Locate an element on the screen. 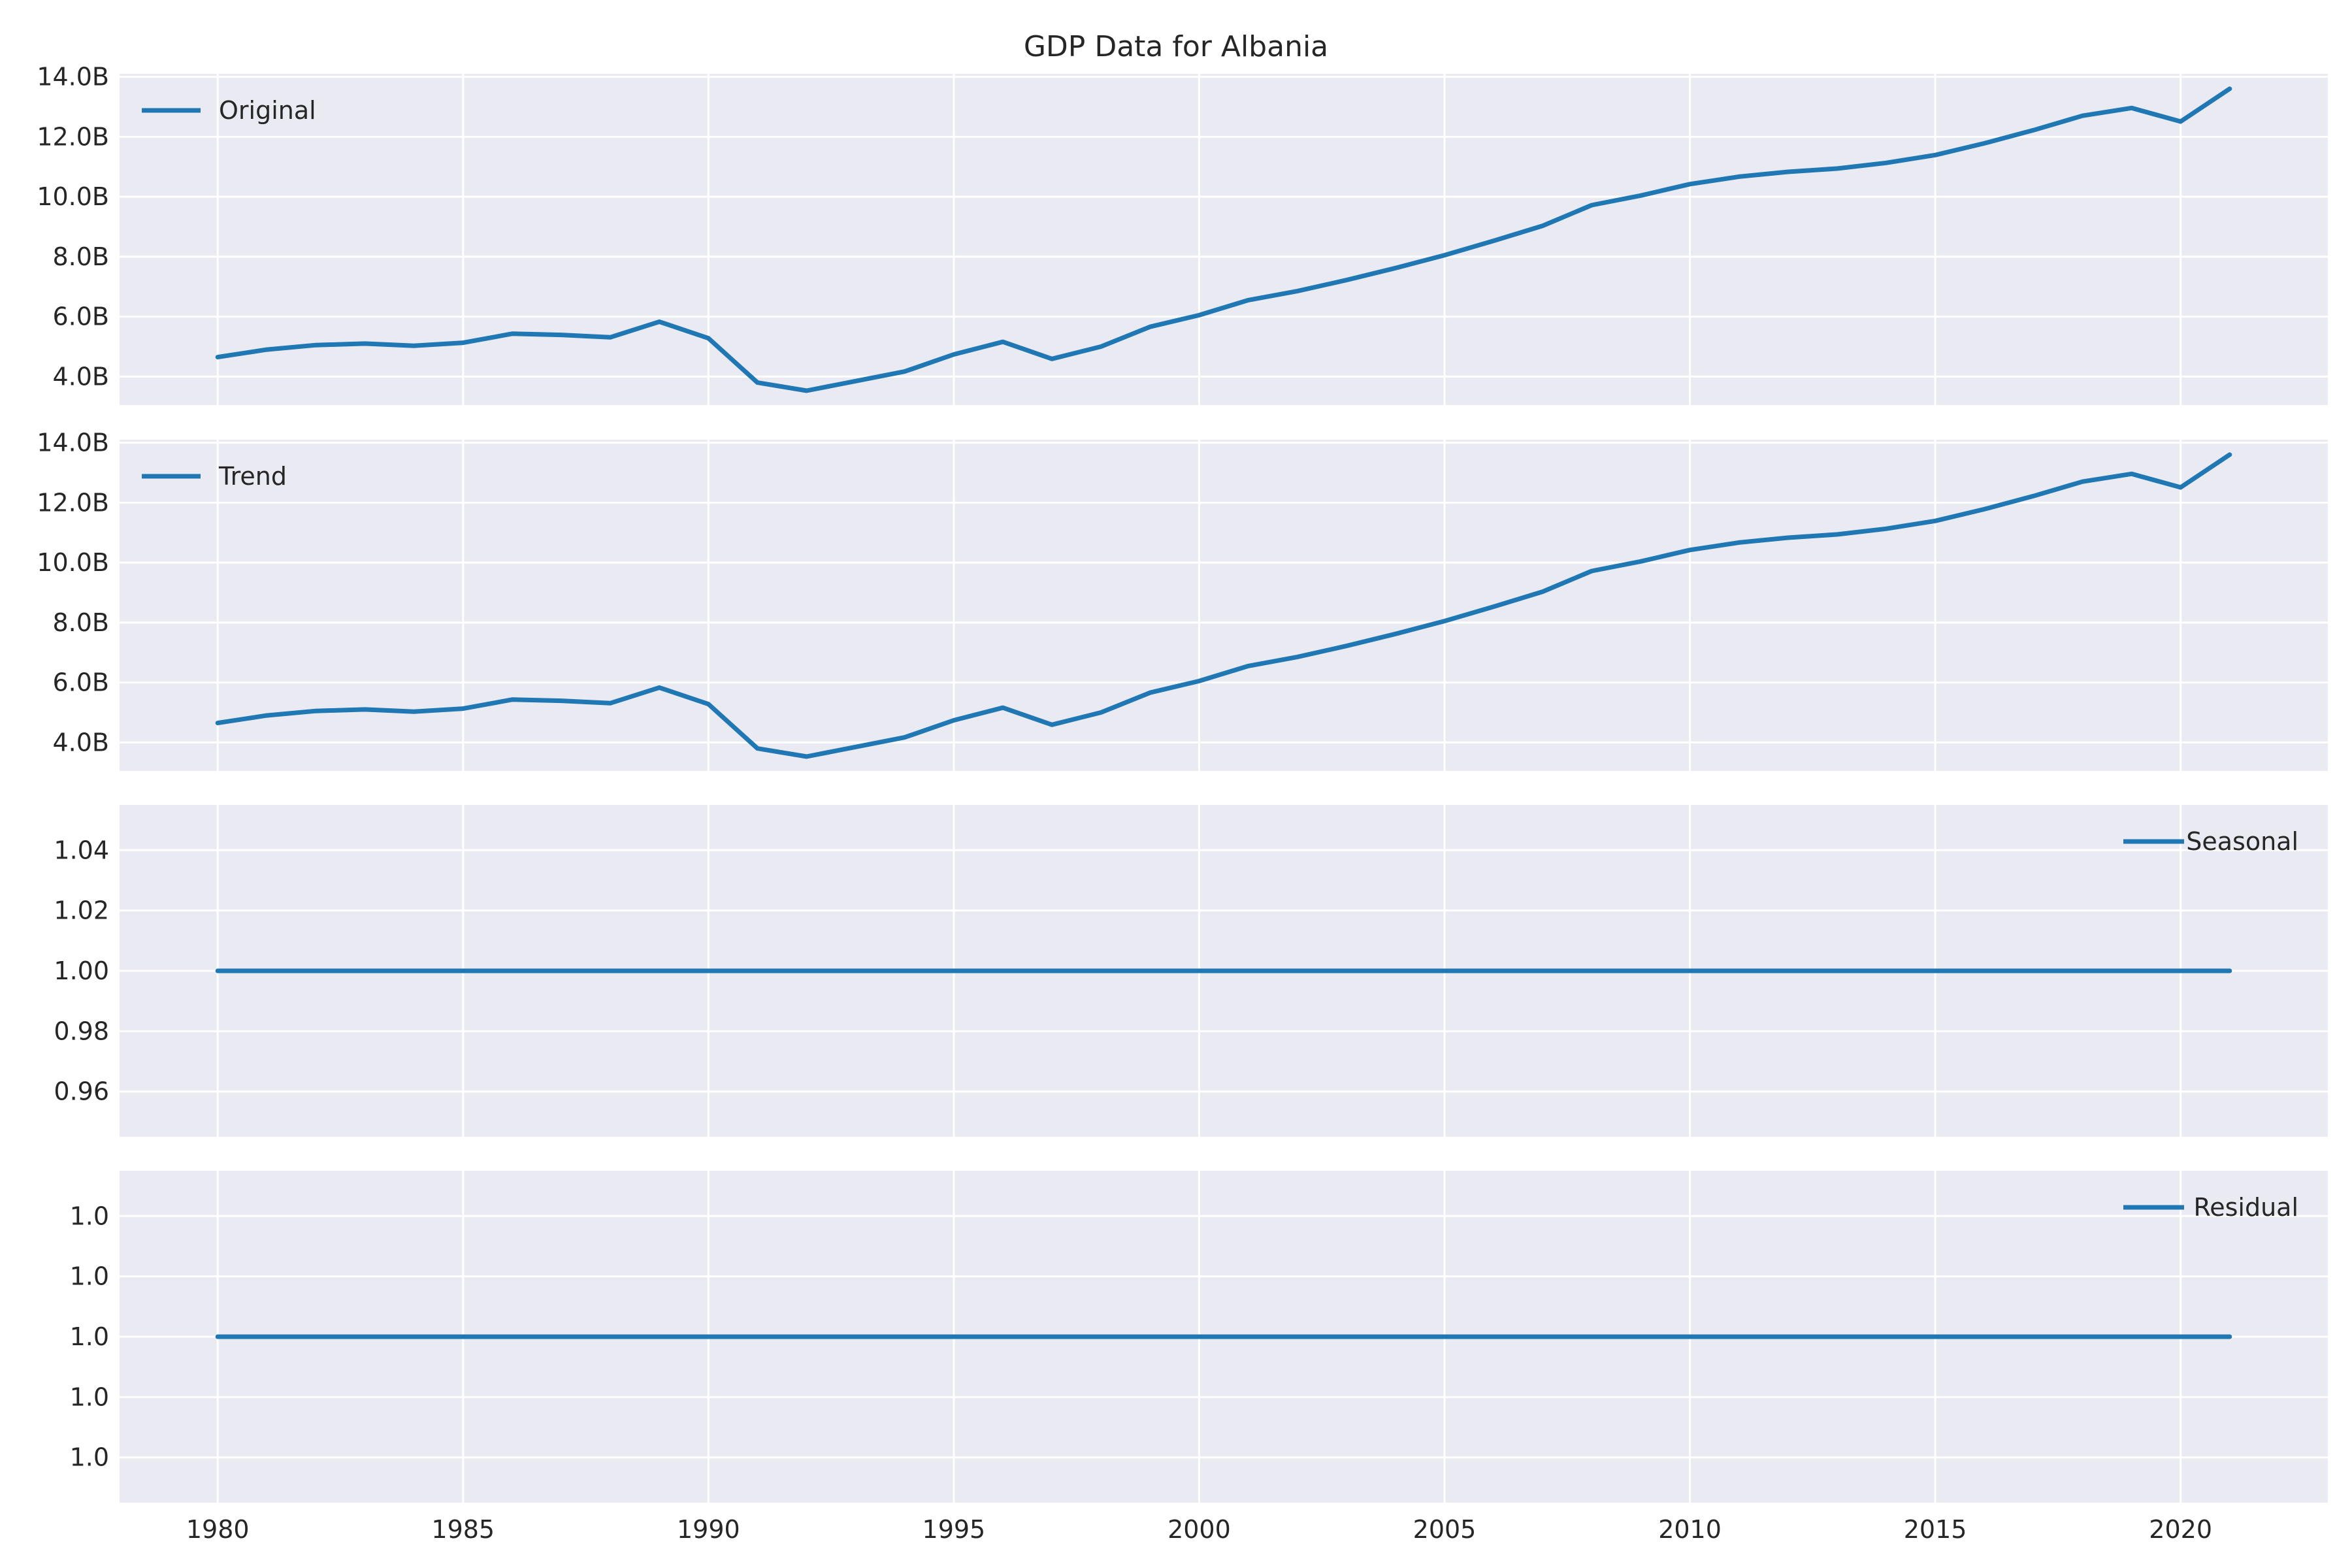 The width and height of the screenshot is (2352, 1568). original-legend: Original is located at coordinates (229, 110).